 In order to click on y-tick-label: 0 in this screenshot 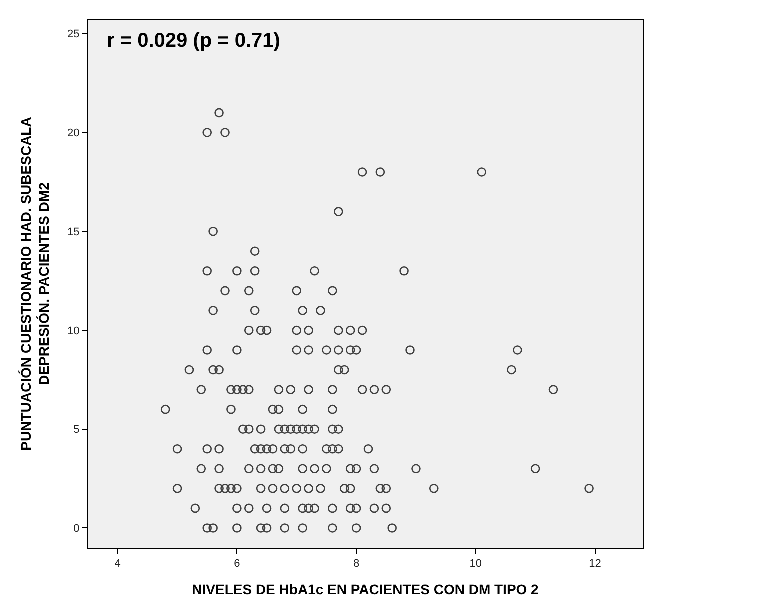, I will do `click(77, 529)`.